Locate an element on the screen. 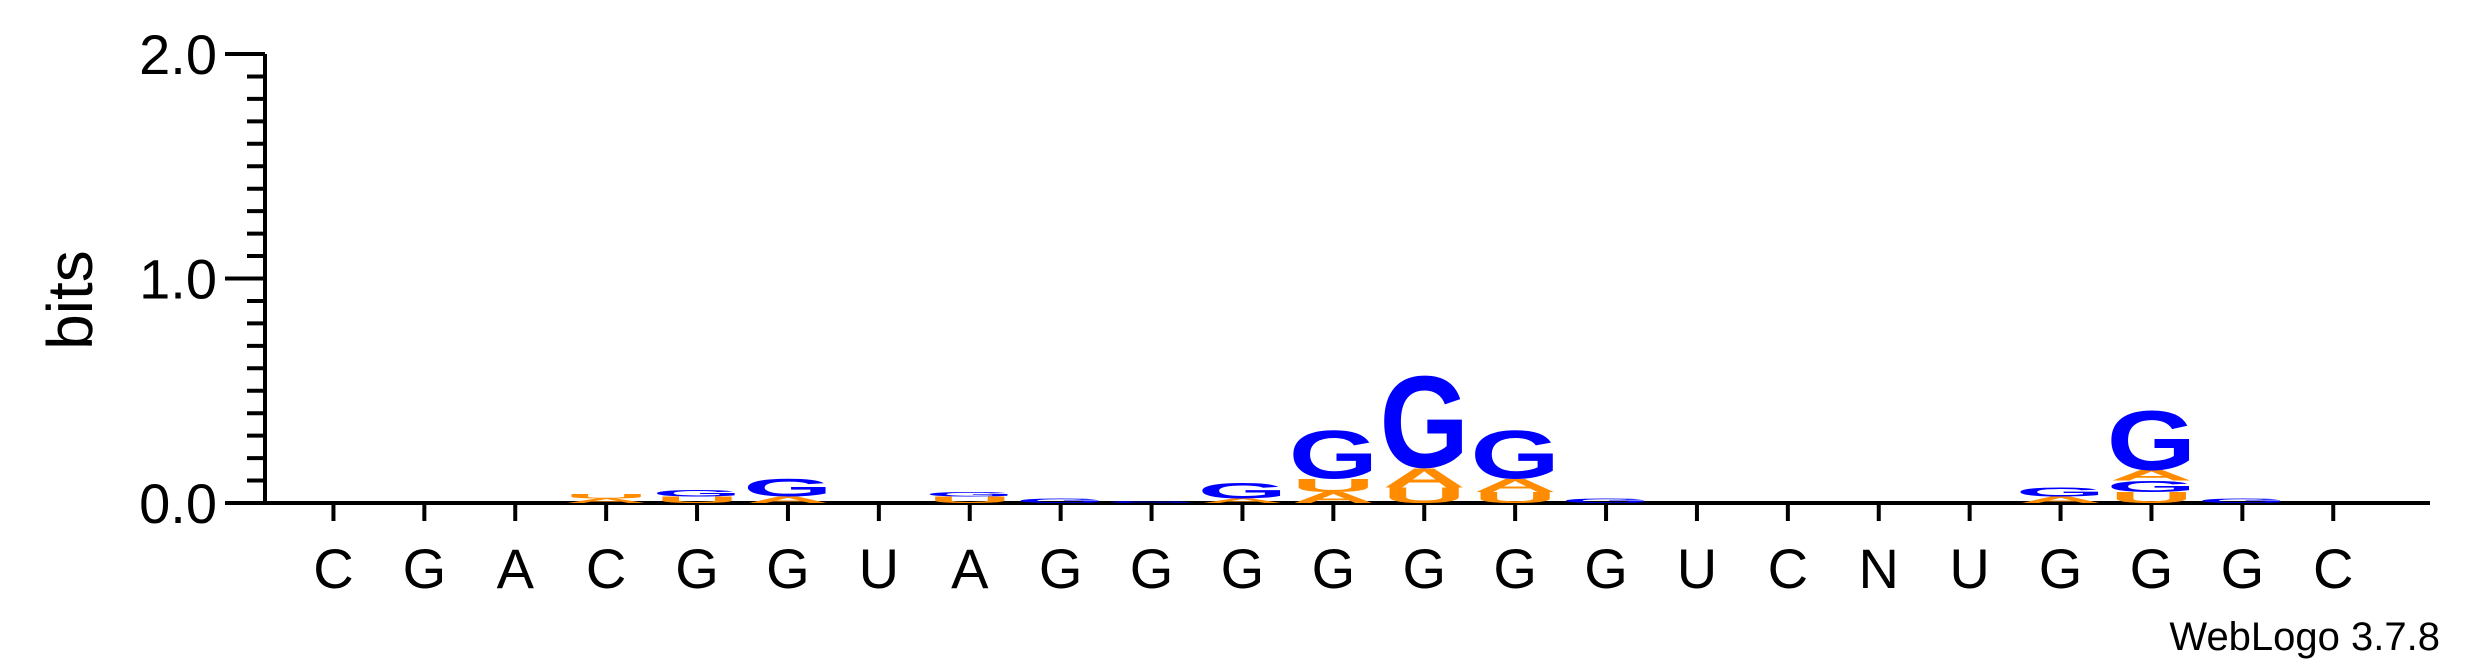  y-tick-label: 1.0 is located at coordinates (178, 279).